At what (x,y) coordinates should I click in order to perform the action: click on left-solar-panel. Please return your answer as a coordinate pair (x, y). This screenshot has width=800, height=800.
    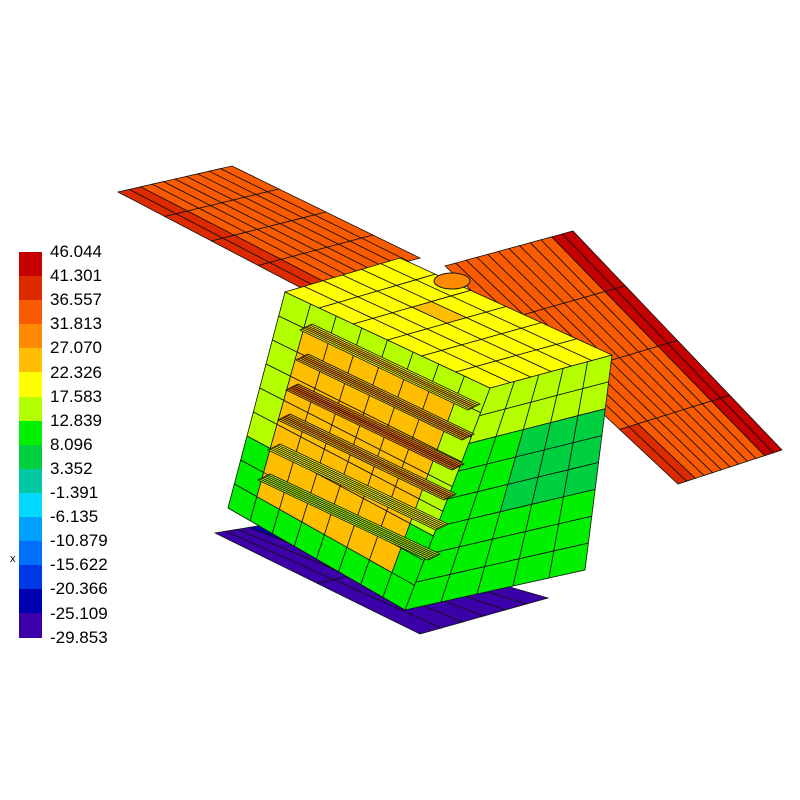
    Looking at the image, I should click on (269, 228).